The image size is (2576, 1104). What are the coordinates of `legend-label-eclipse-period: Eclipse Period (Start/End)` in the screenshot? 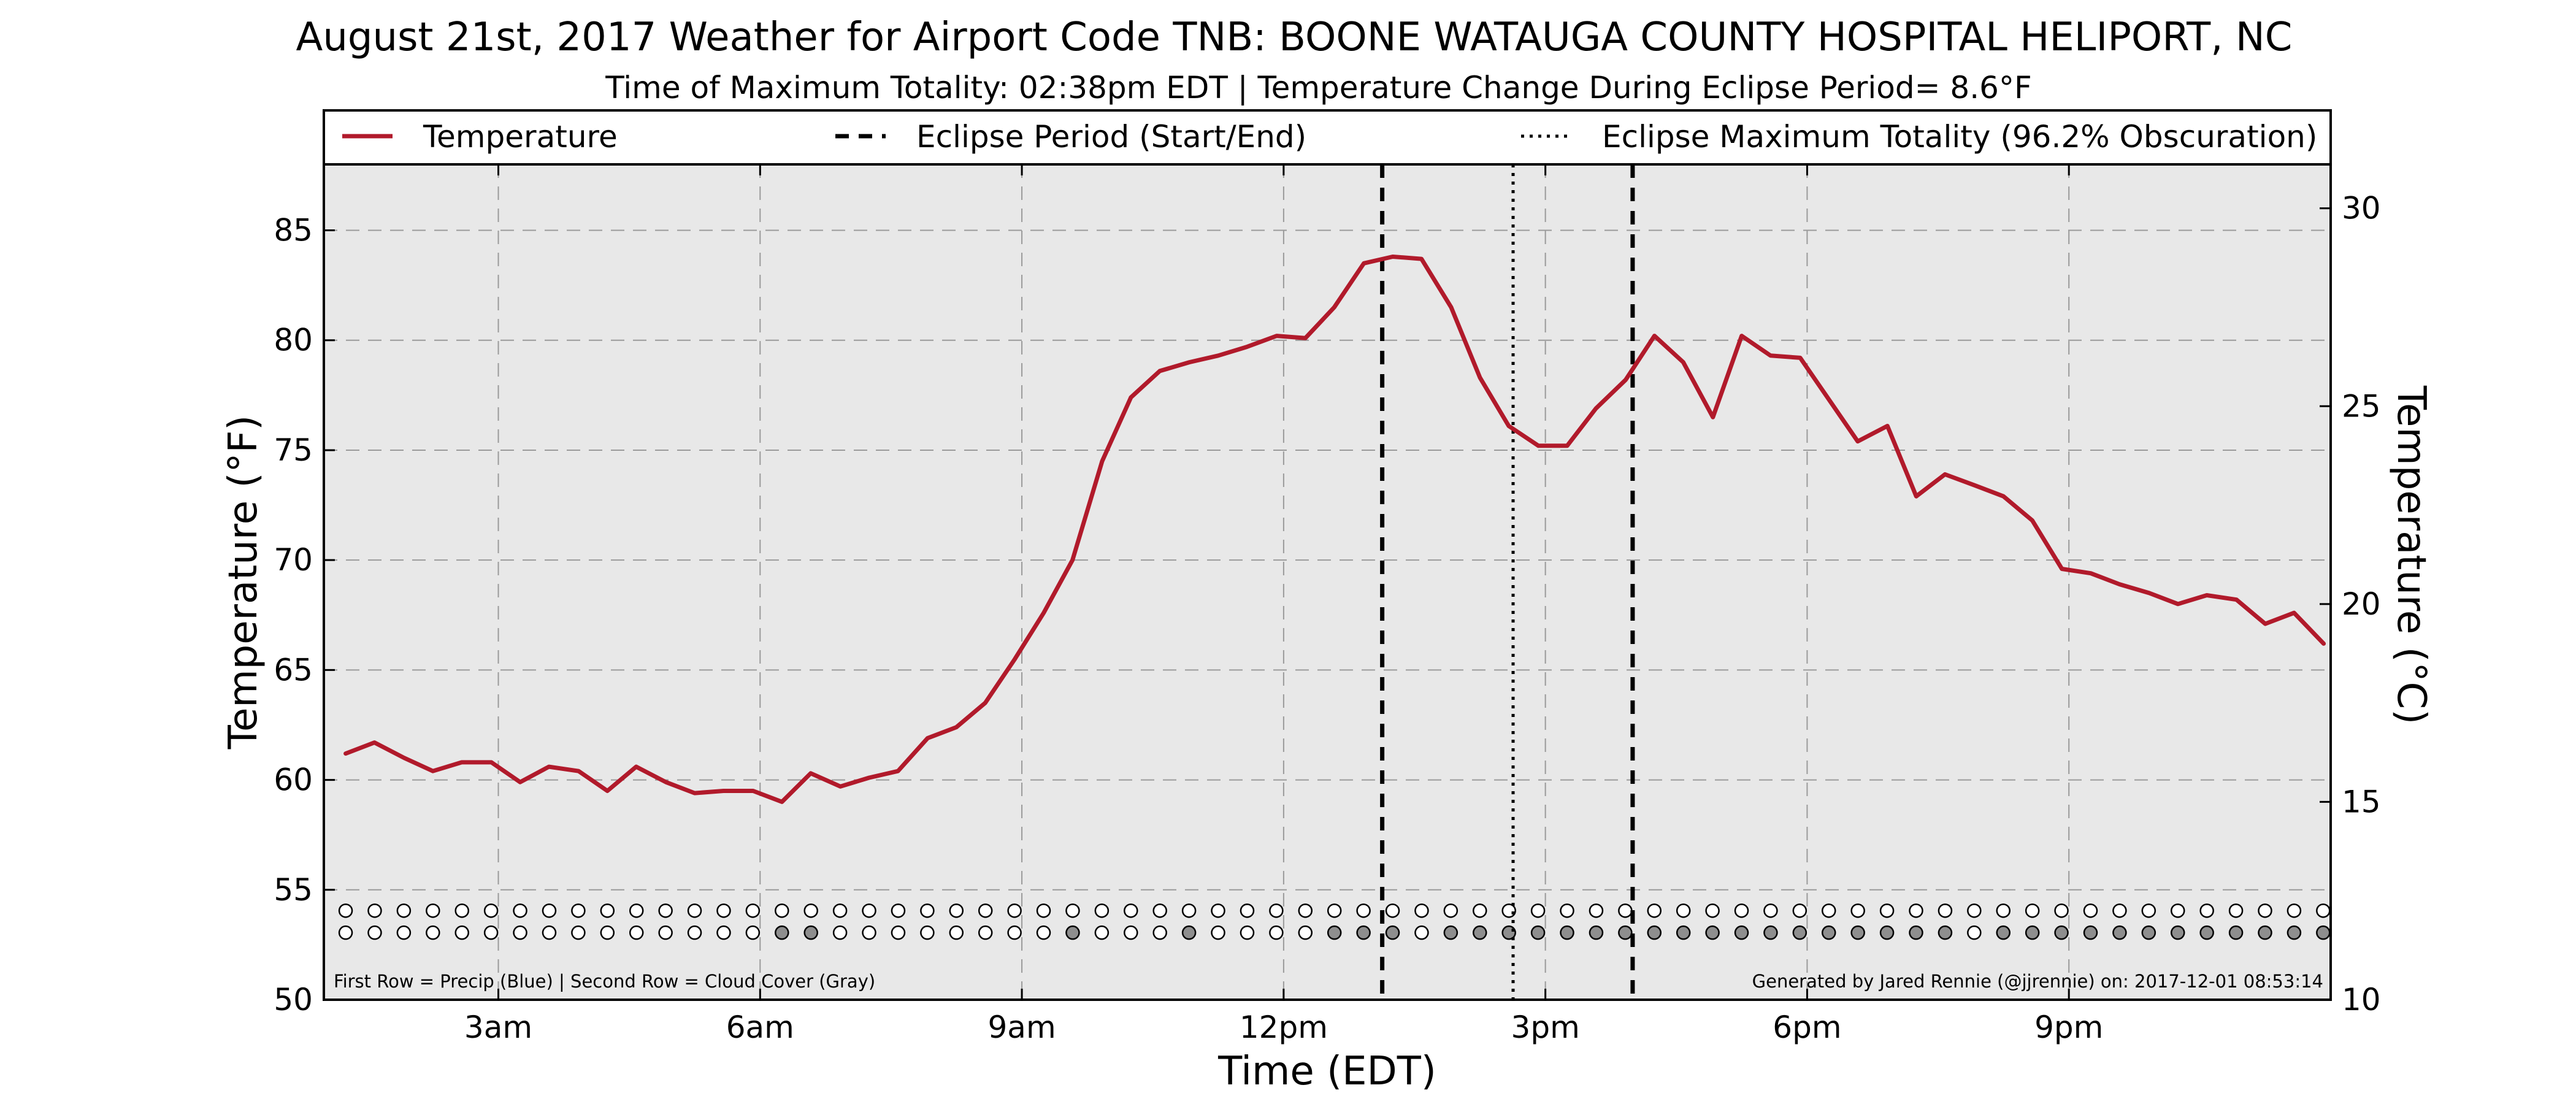 It's located at (1111, 137).